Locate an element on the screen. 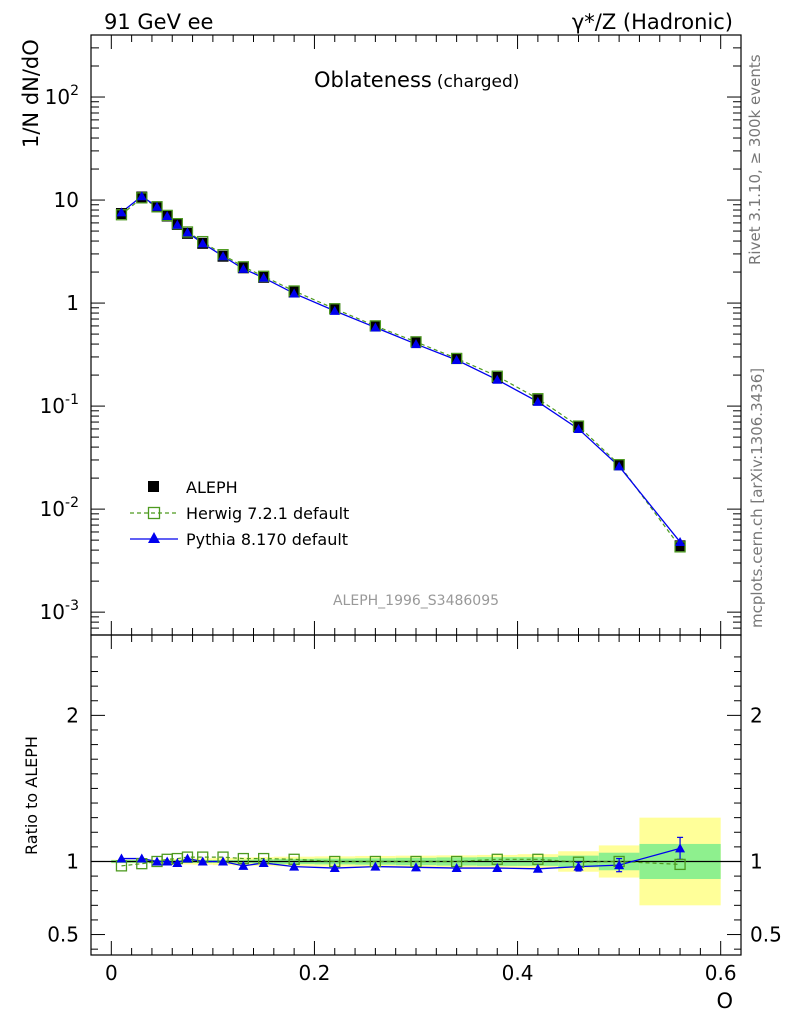 The height and width of the screenshot is (1028, 786). y-tick-exponent: -2 is located at coordinates (72, 503).